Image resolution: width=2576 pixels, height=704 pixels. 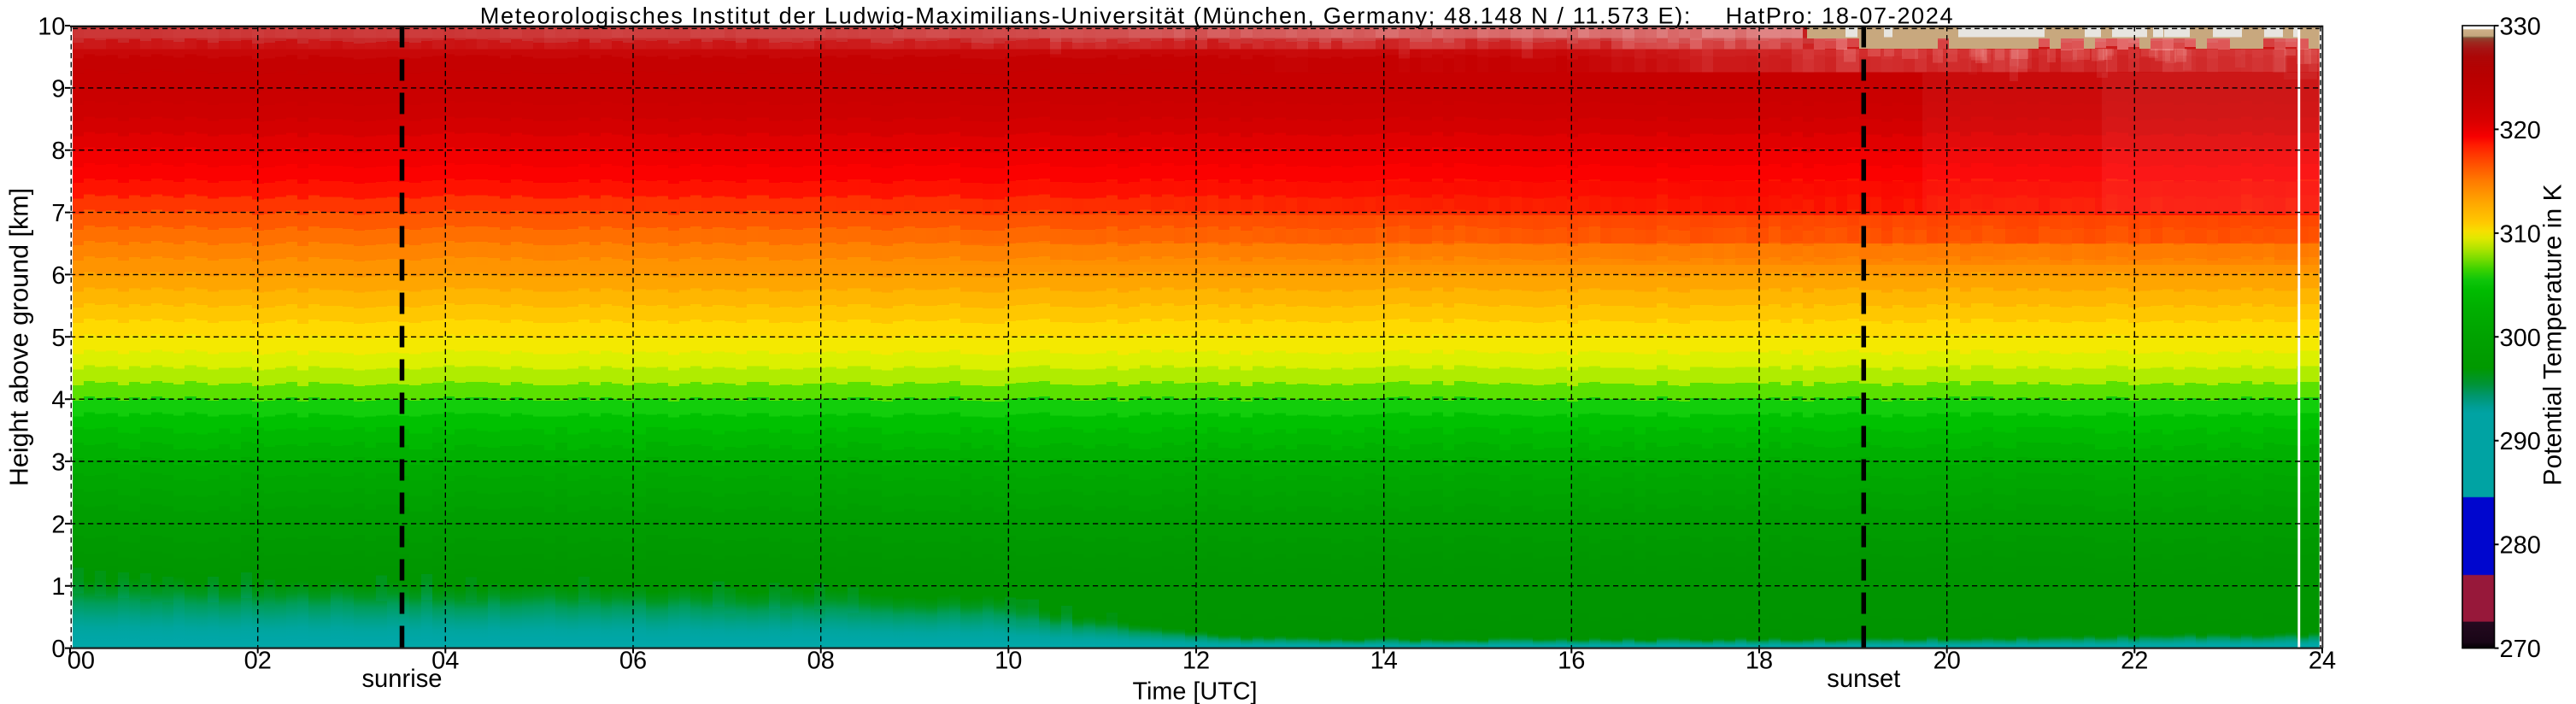 I want to click on svg-text: Potential Temperature in K, so click(x=2553, y=335).